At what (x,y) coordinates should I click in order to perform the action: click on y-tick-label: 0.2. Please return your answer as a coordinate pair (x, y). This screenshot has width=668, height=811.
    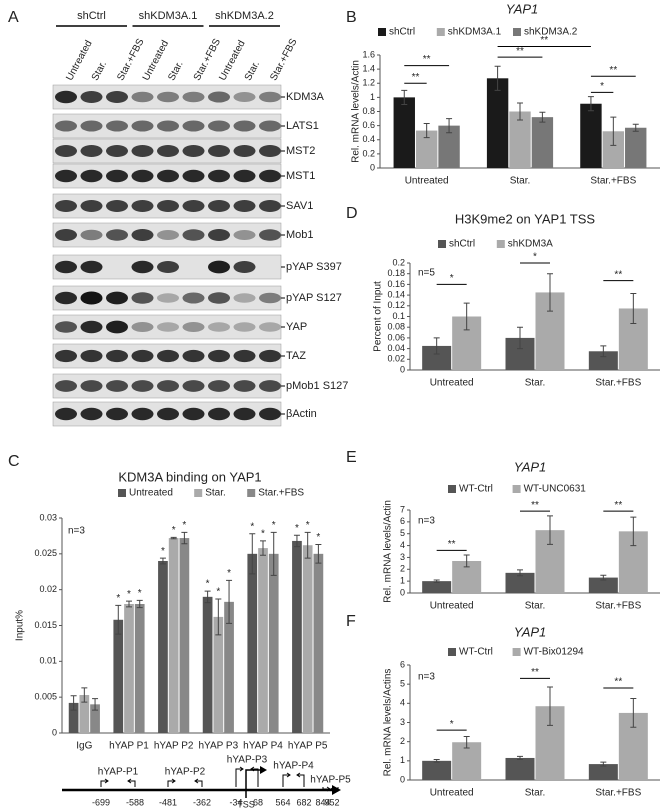
    Looking at the image, I should click on (398, 262).